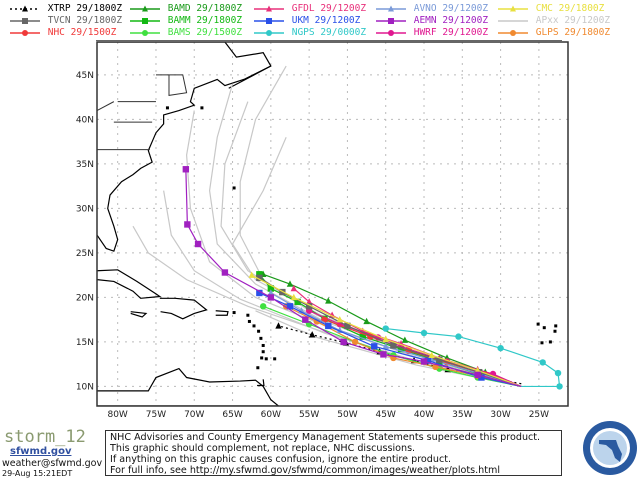 The height and width of the screenshot is (480, 640). What do you see at coordinates (85, 387) in the screenshot?
I see `lat-tick-label: 10N` at bounding box center [85, 387].